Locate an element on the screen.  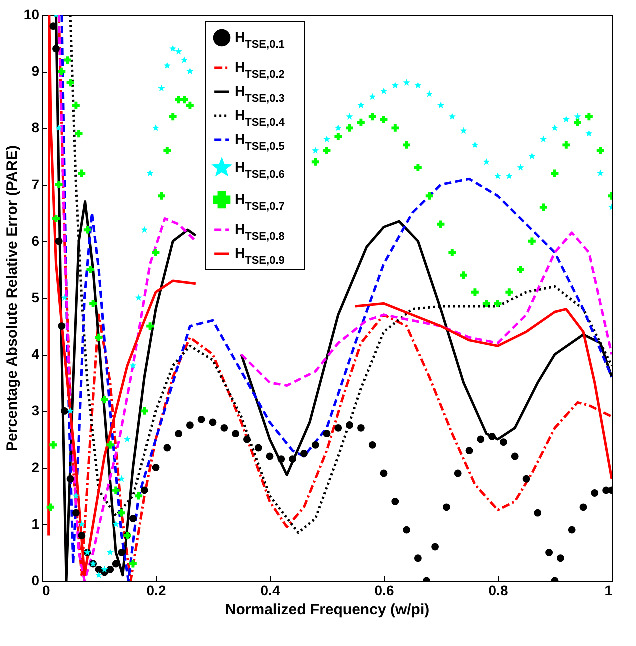
y-tick-label: 8 is located at coordinates (36, 128).